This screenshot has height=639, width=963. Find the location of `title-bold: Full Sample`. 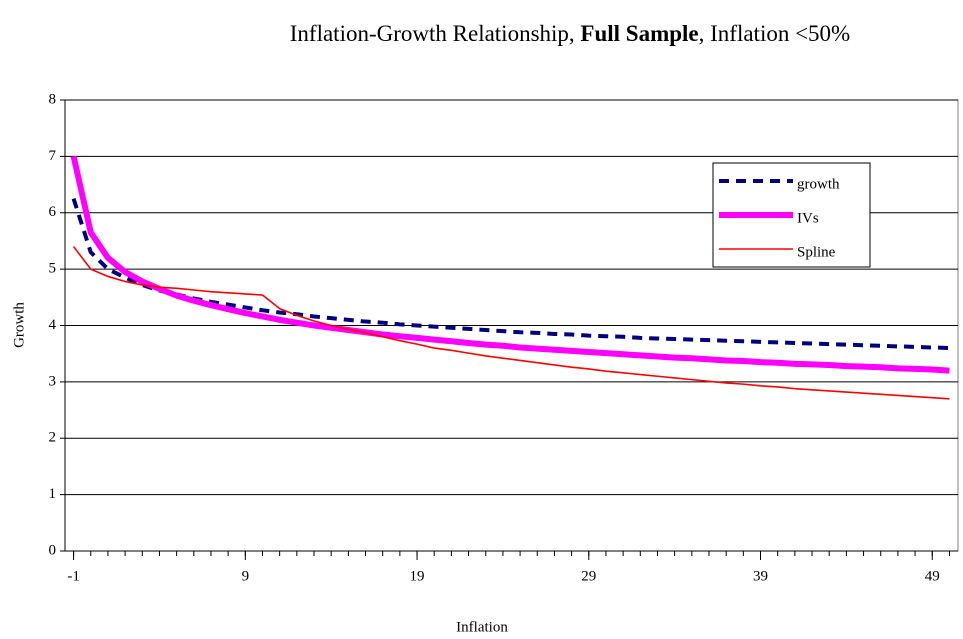

title-bold: Full Sample is located at coordinates (639, 33).